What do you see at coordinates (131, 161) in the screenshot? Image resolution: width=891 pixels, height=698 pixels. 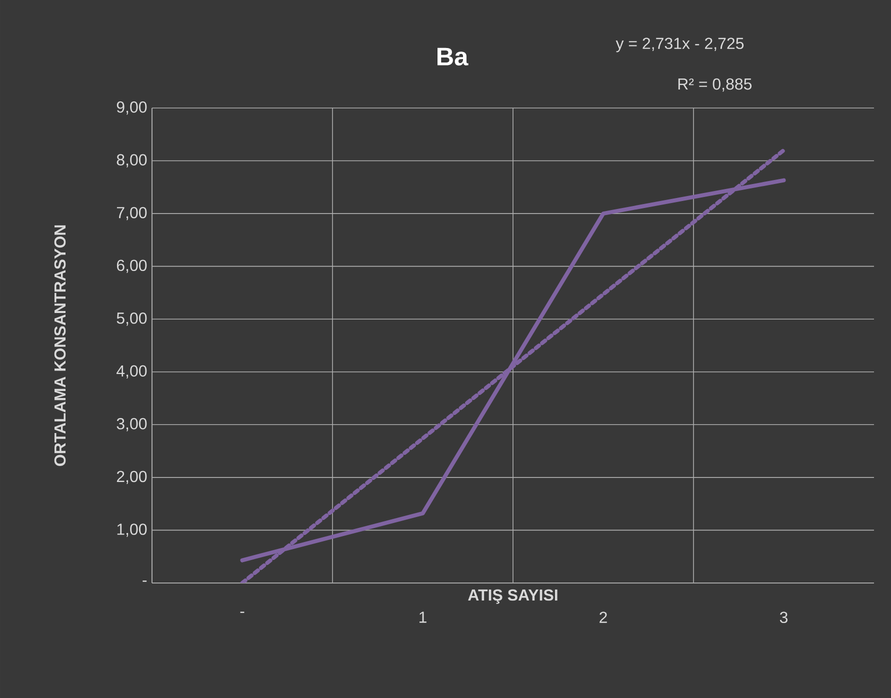 I see `y-tick-label: 8,00` at bounding box center [131, 161].